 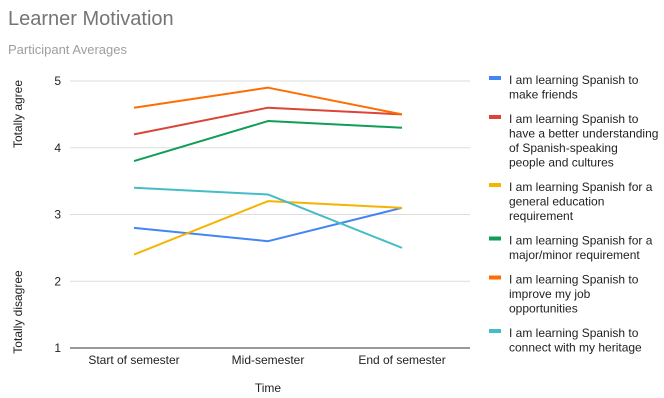 I want to click on y-axis-ticks: 1 2 3 4 5, so click(x=57, y=214).